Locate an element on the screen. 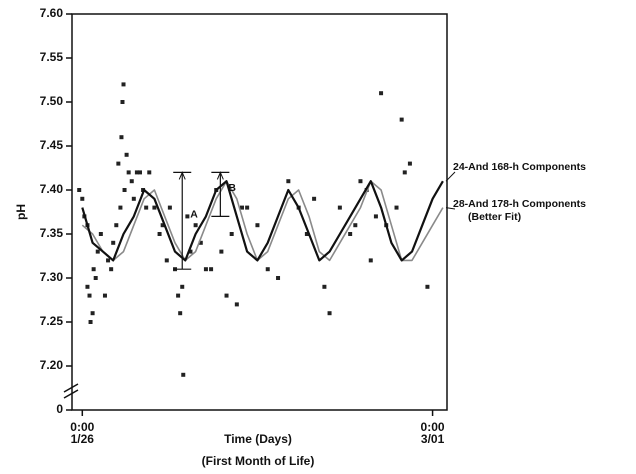  y-tick-label: 7.20 is located at coordinates (52, 365).